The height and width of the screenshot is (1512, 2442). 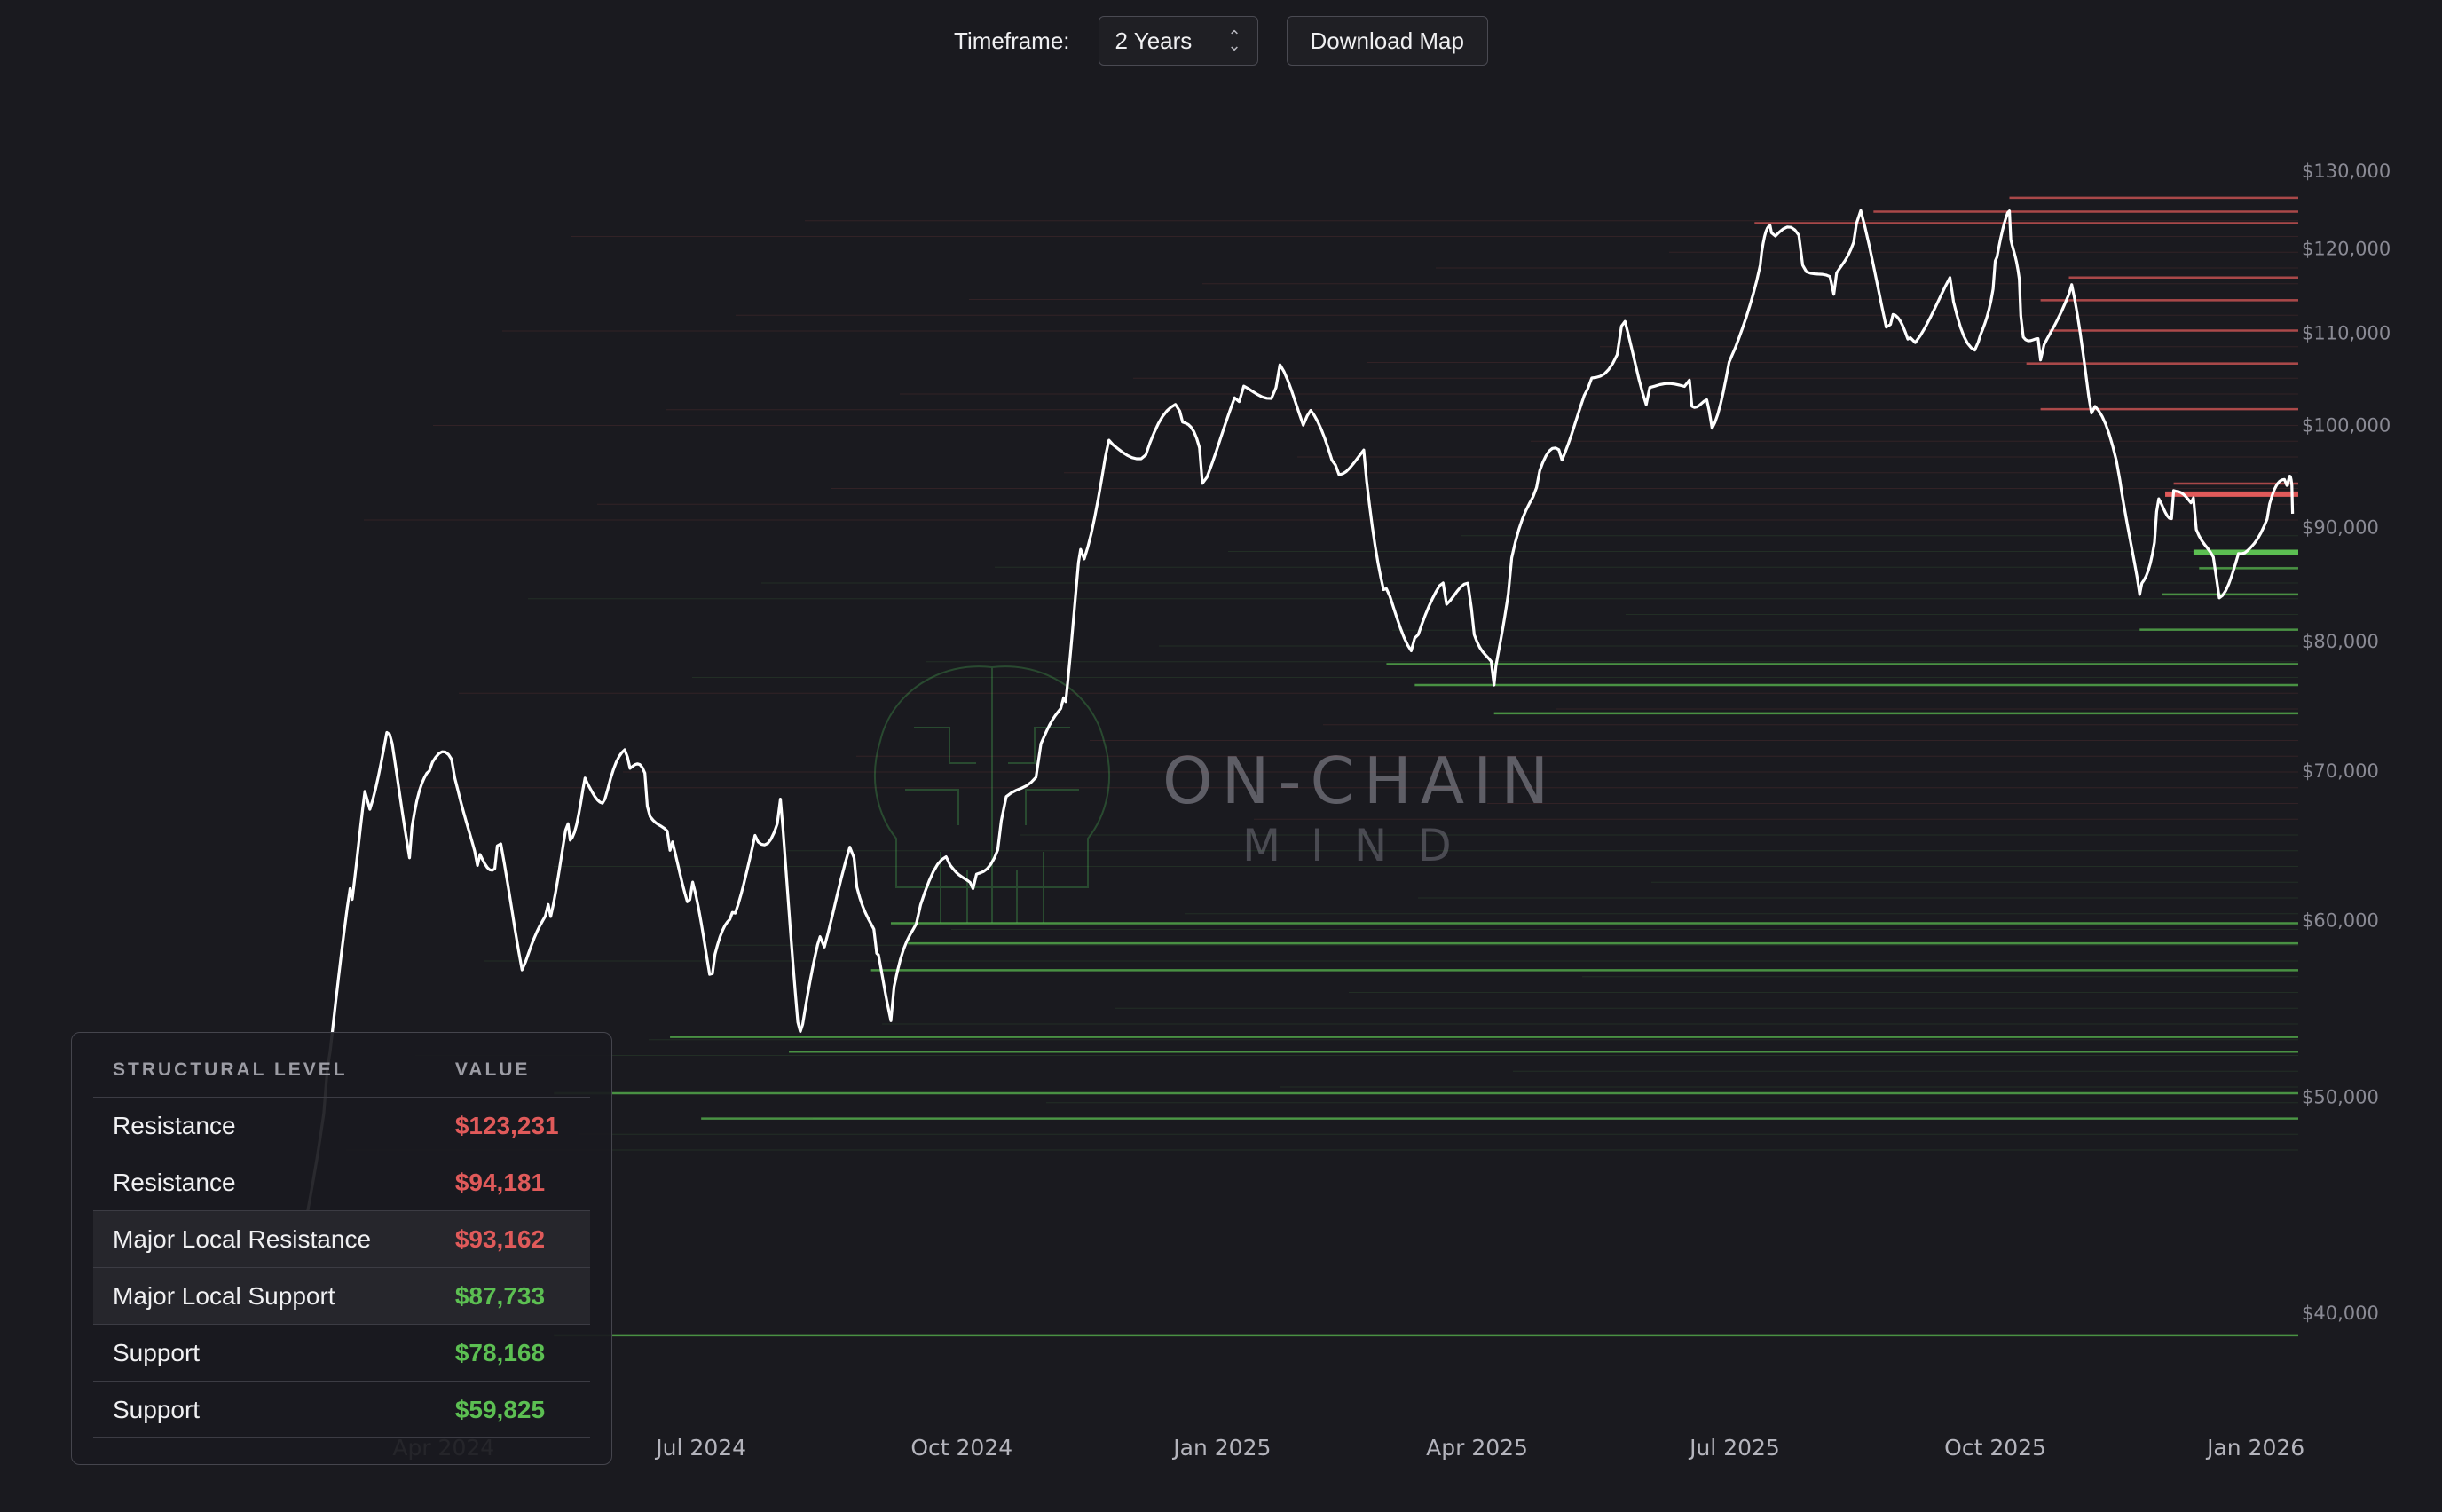 I want to click on y-tick-label: $130,000, so click(x=2346, y=171).